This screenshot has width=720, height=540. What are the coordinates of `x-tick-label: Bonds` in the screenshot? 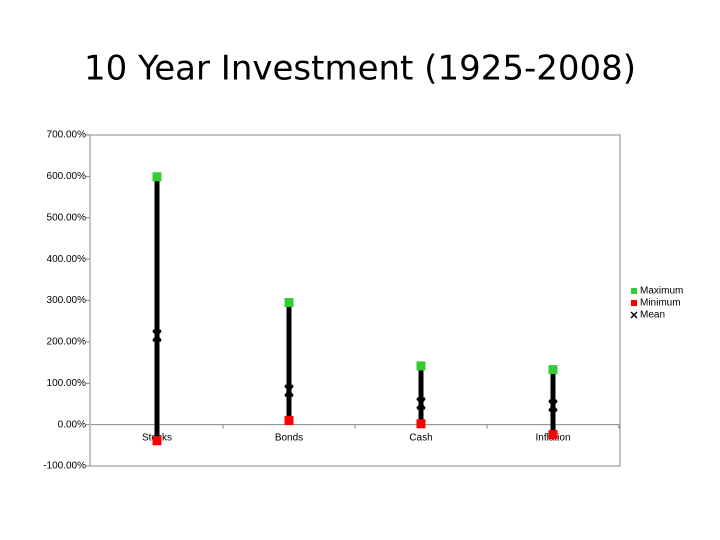 It's located at (289, 437).